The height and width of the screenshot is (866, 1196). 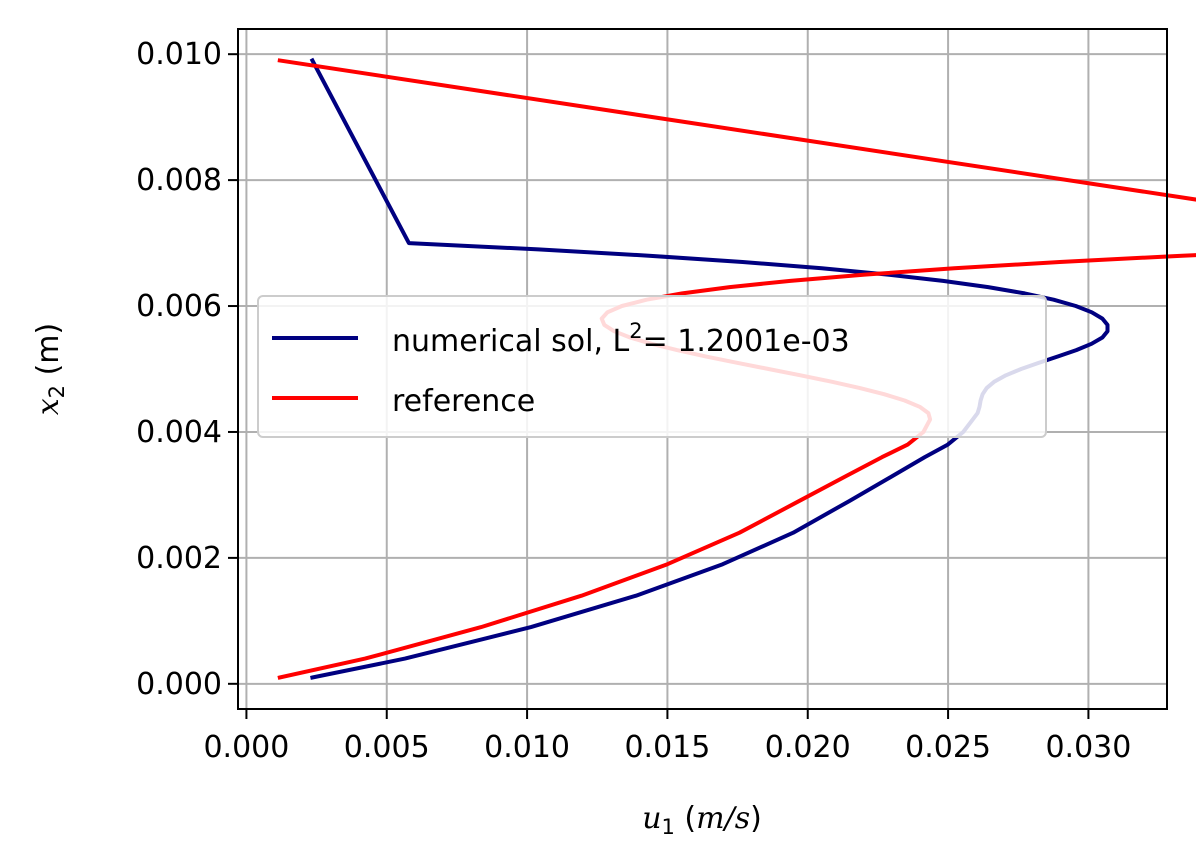 I want to click on y-tick-label: 0.006, so click(x=179, y=306).